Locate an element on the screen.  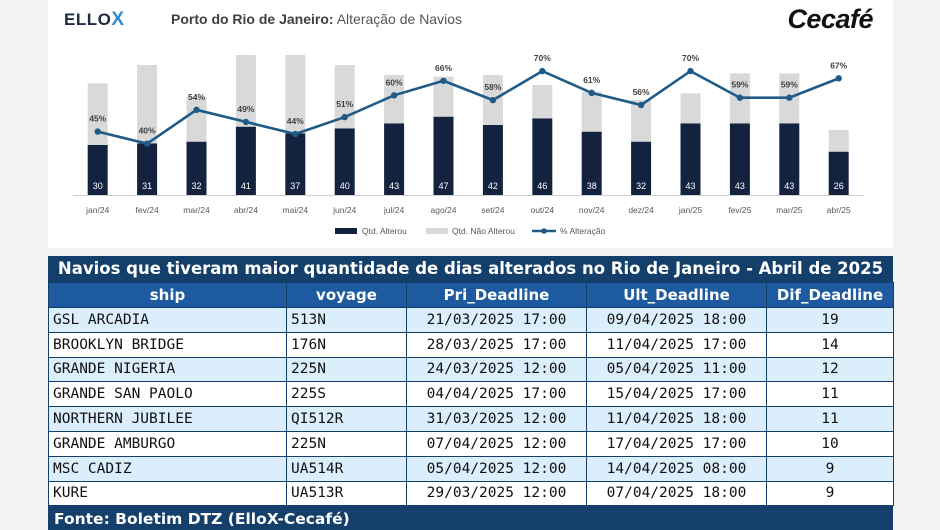
bar-value-label: 46 is located at coordinates (542, 186).